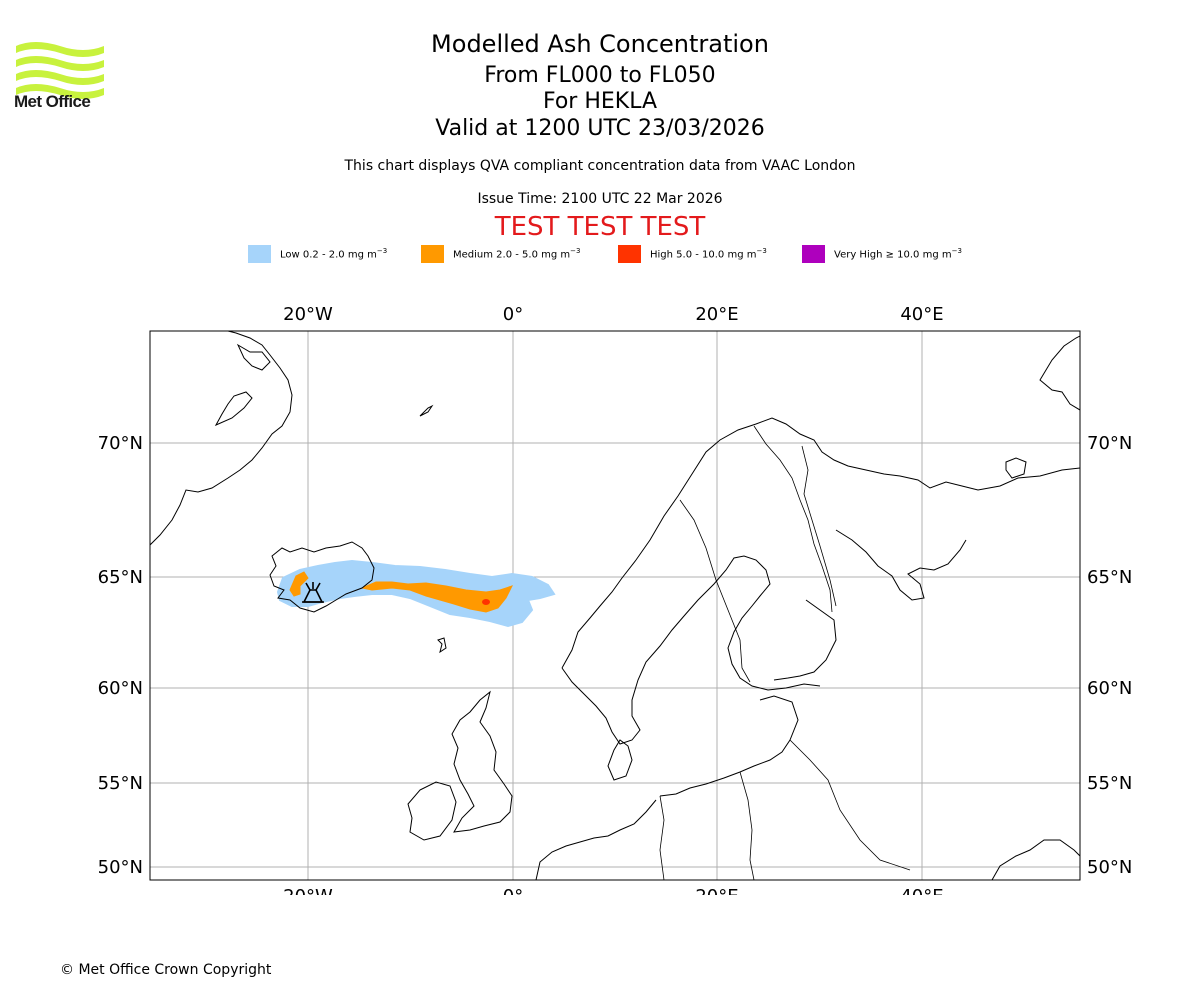  I want to click on border-poland-germany, so click(747, 825).